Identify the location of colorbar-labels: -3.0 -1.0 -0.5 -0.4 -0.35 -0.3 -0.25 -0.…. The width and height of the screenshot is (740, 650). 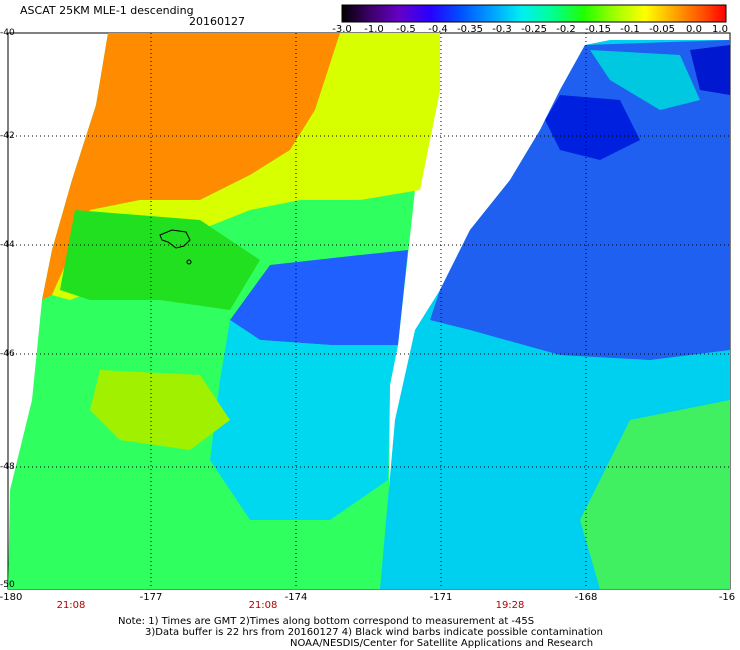
(530, 30).